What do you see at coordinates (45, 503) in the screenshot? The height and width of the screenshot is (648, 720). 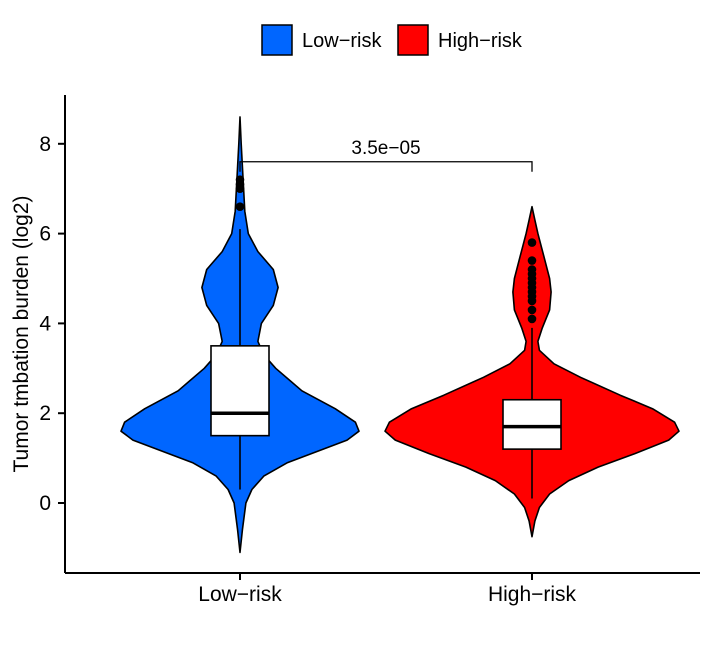 I see `y-tick-label: 0` at bounding box center [45, 503].